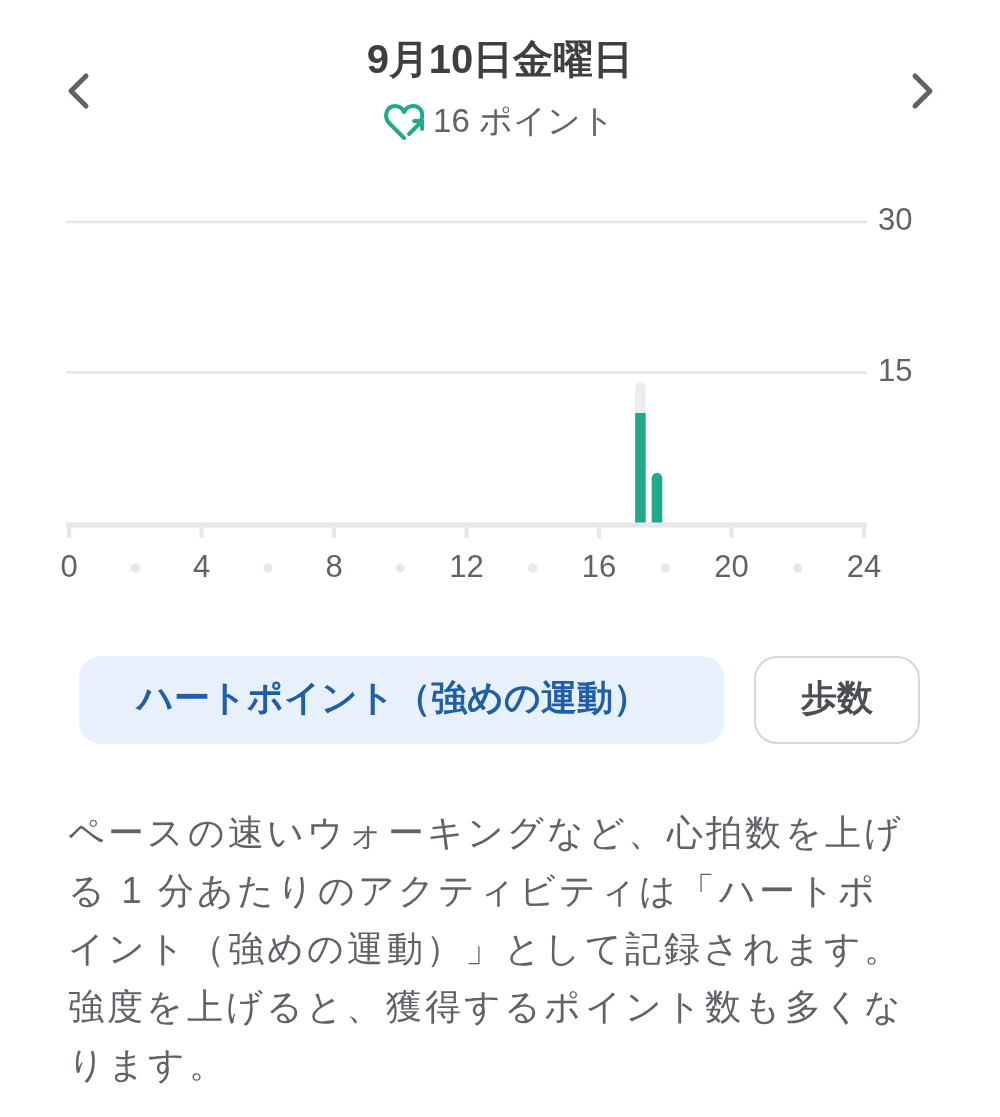 Image resolution: width=1000 pixels, height=1117 pixels. I want to click on y-tick-label: 15, so click(895, 370).